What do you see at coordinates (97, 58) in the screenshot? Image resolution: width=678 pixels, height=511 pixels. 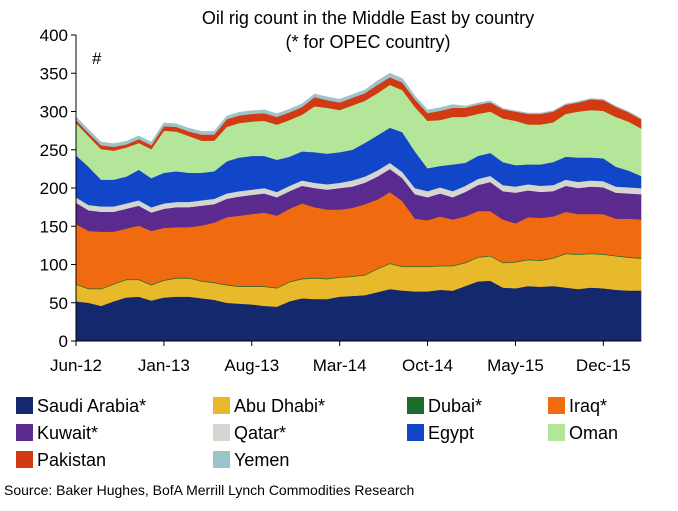 I see `unit-label: #` at bounding box center [97, 58].